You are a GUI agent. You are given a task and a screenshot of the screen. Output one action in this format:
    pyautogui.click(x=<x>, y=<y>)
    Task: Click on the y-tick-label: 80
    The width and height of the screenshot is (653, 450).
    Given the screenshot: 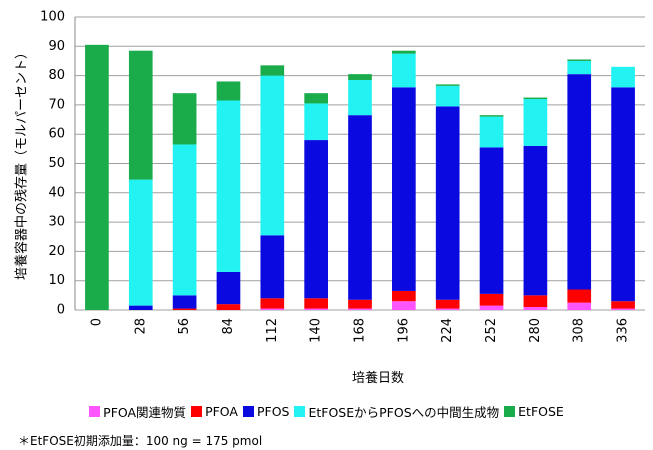 What is the action you would take?
    pyautogui.click(x=56, y=75)
    